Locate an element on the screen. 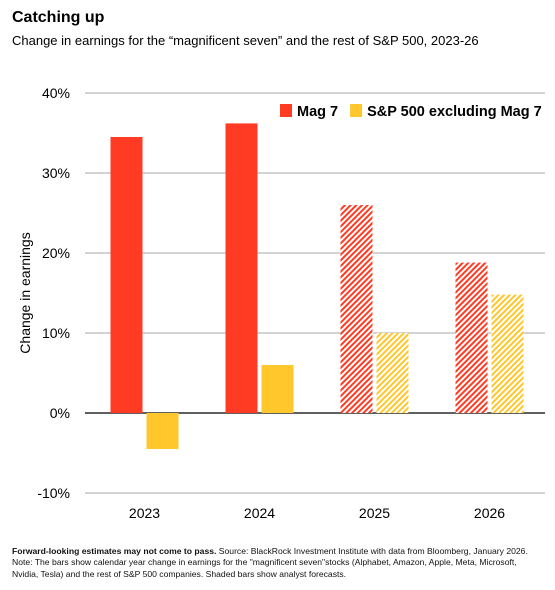 The image size is (555, 590). bar-mag7-2023 is located at coordinates (126, 275).